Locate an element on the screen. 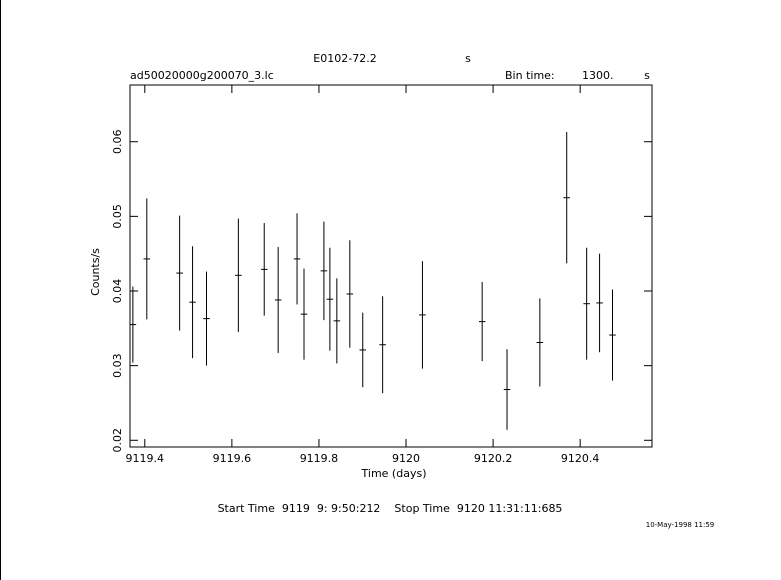 This screenshot has height=580, width=781. bin-time: 1300. is located at coordinates (598, 75).